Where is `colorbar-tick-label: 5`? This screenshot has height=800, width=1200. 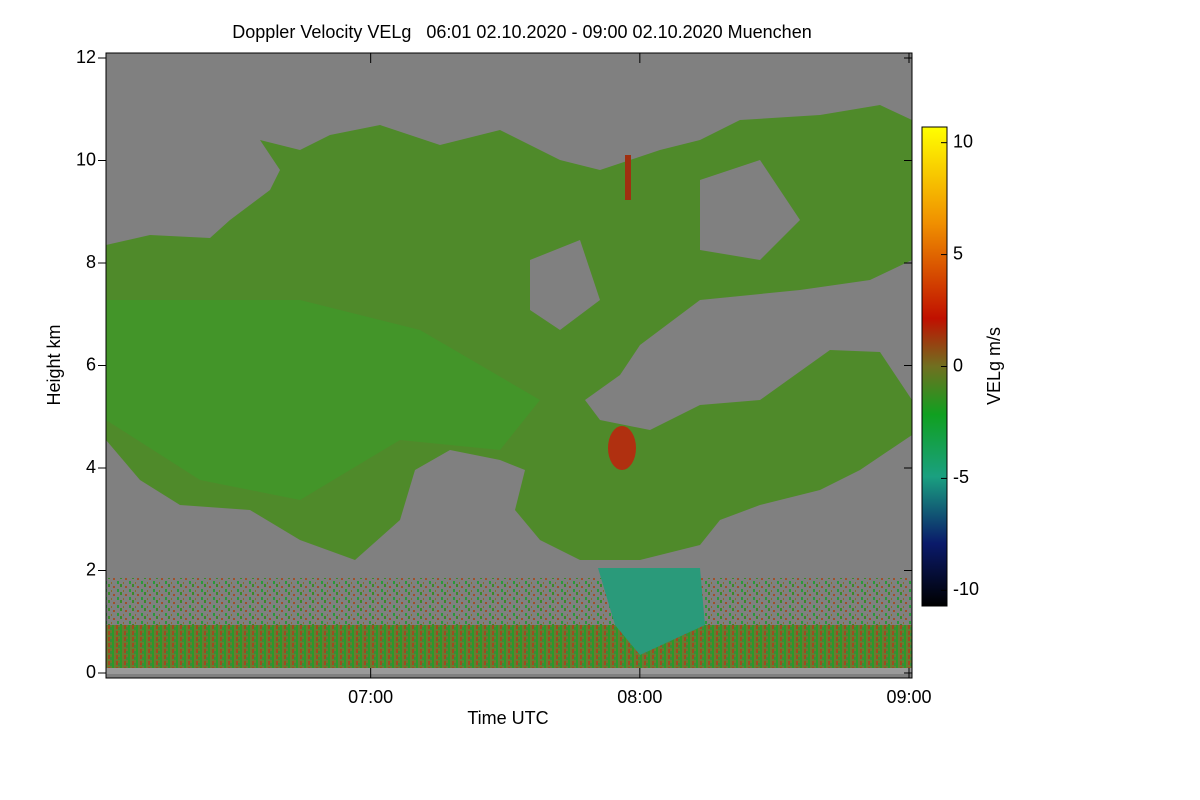
colorbar-tick-label: 5 is located at coordinates (958, 253).